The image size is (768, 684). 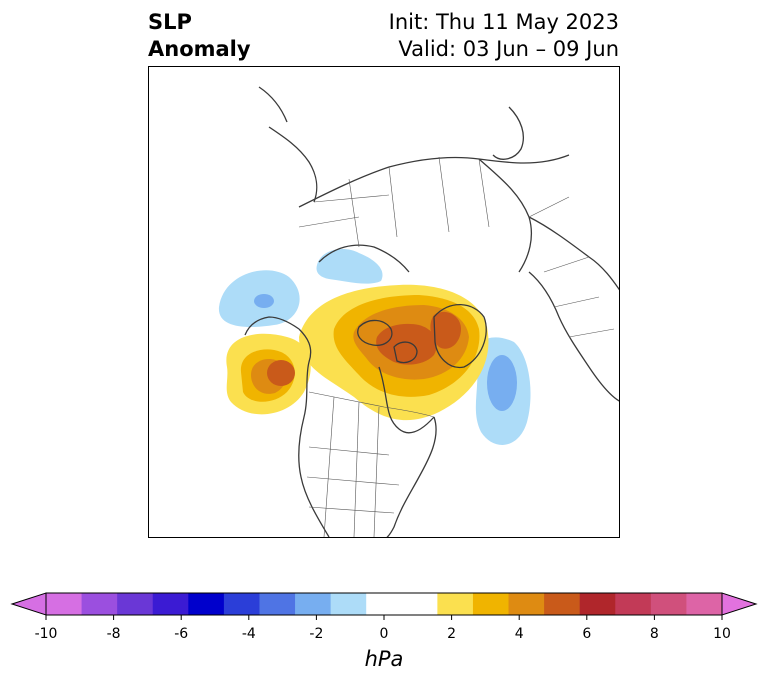 I want to click on title-line-anomaly: Anomaly, so click(x=199, y=49).